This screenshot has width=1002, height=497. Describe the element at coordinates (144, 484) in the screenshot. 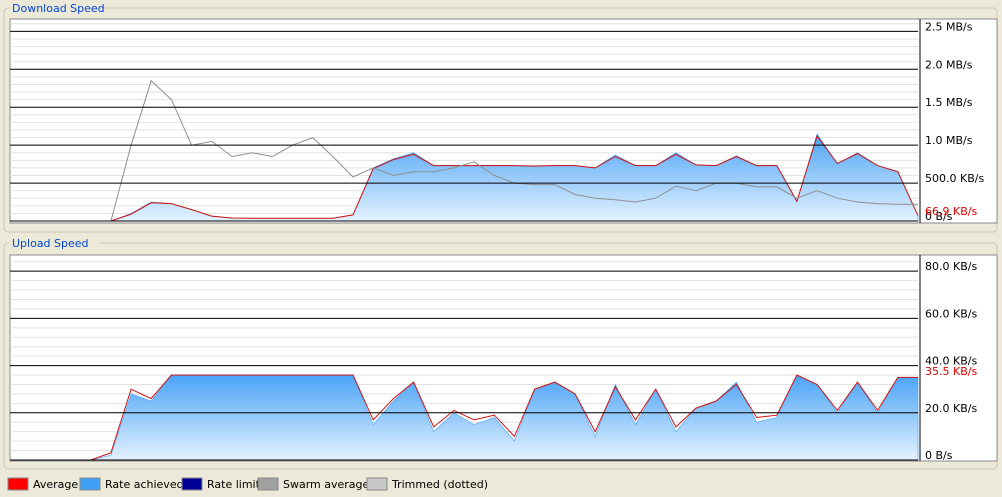

I see `legend-label: Rate achieved` at that location.